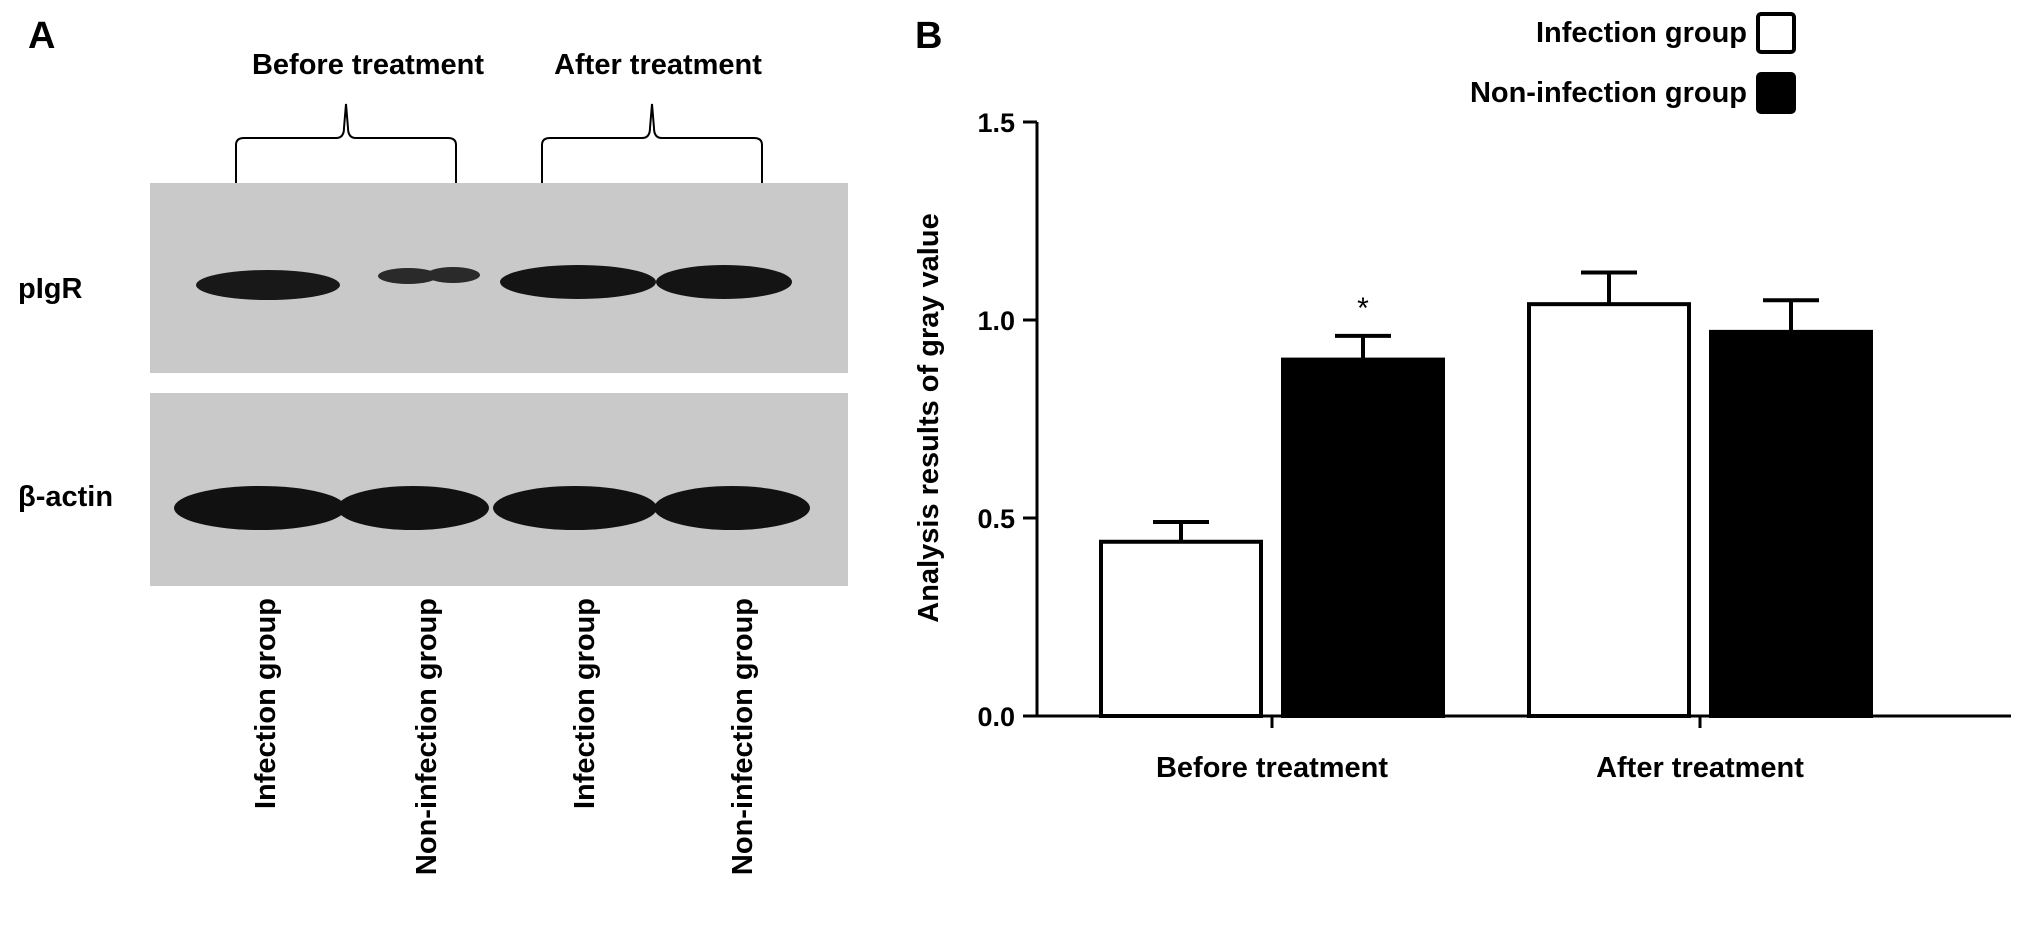  Describe the element at coordinates (743, 736) in the screenshot. I see `lane-label-4: Non-infection group` at that location.